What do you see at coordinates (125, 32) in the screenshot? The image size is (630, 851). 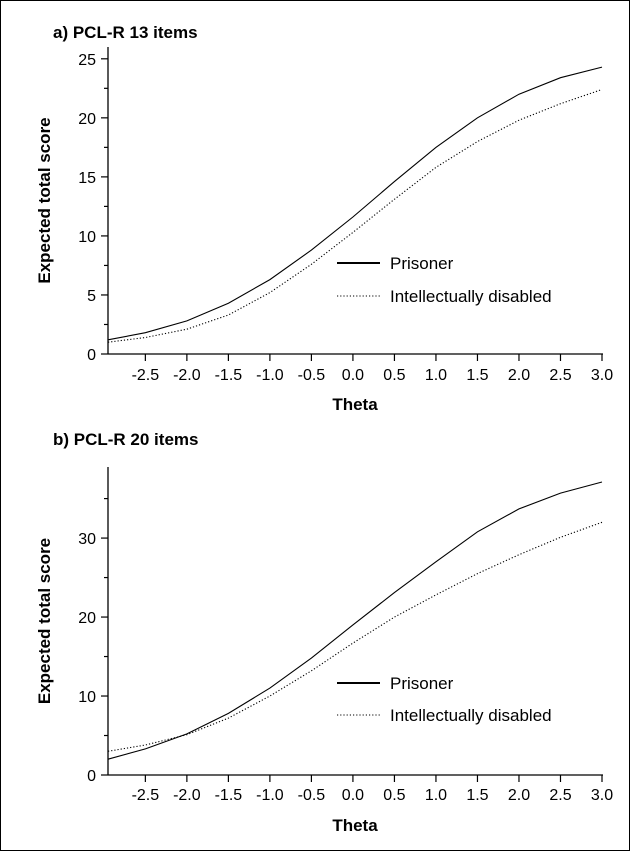 I see `chart-title: a) PCL-R 13 items` at bounding box center [125, 32].